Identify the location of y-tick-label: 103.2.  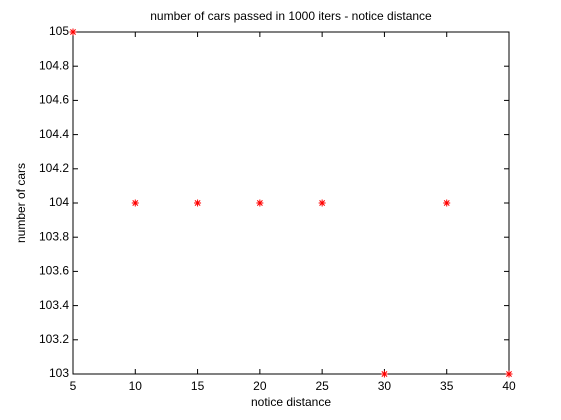
(54, 339).